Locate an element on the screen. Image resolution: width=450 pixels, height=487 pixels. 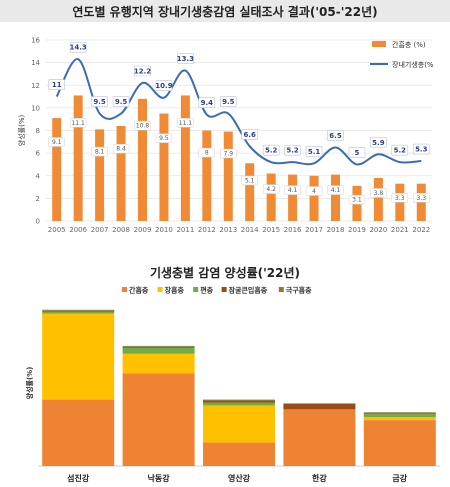
y-tick-label: 2 is located at coordinates (38, 199).